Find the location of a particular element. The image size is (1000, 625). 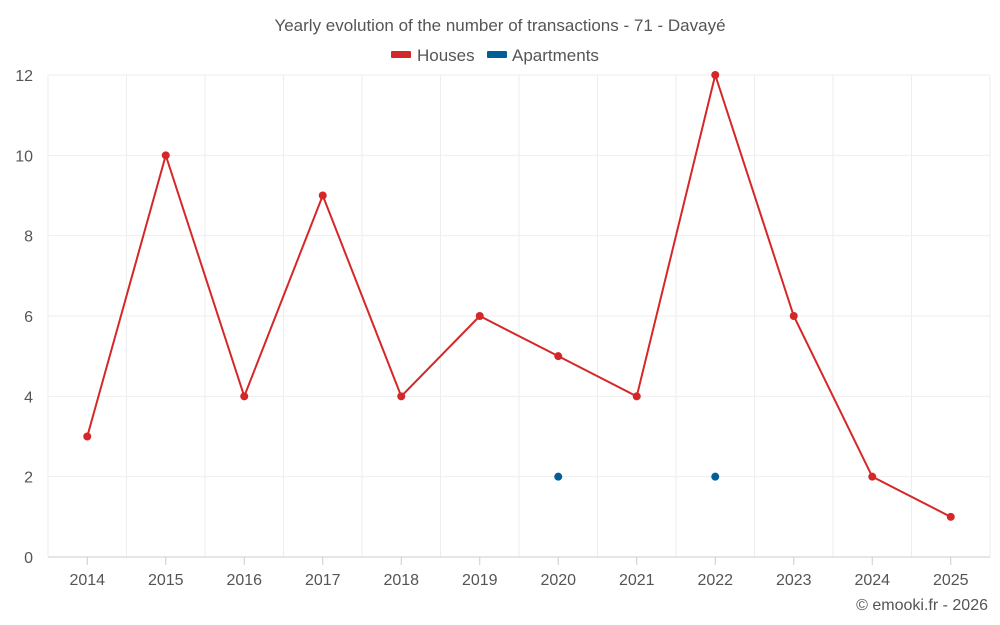

x-tick-label: 2017 is located at coordinates (323, 580).